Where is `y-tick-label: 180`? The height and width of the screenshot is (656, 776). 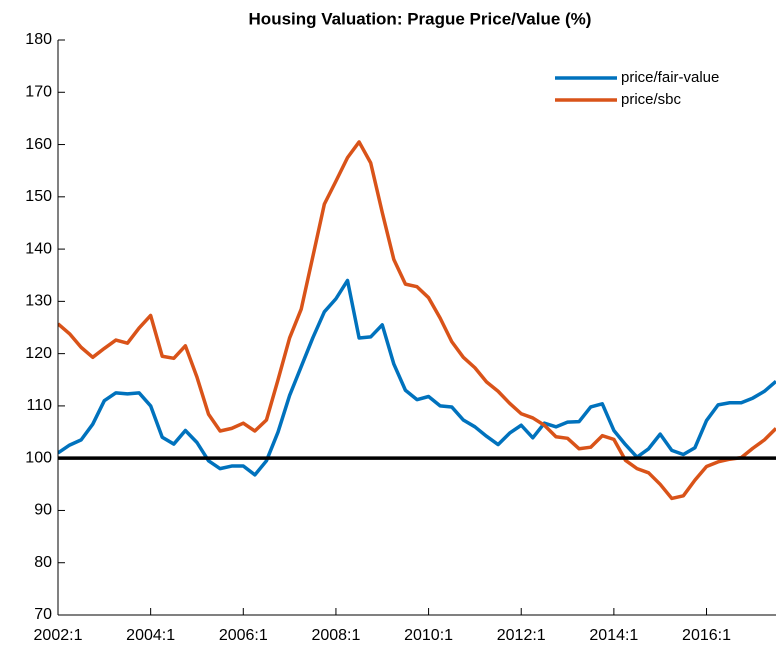 y-tick-label: 180 is located at coordinates (38, 39).